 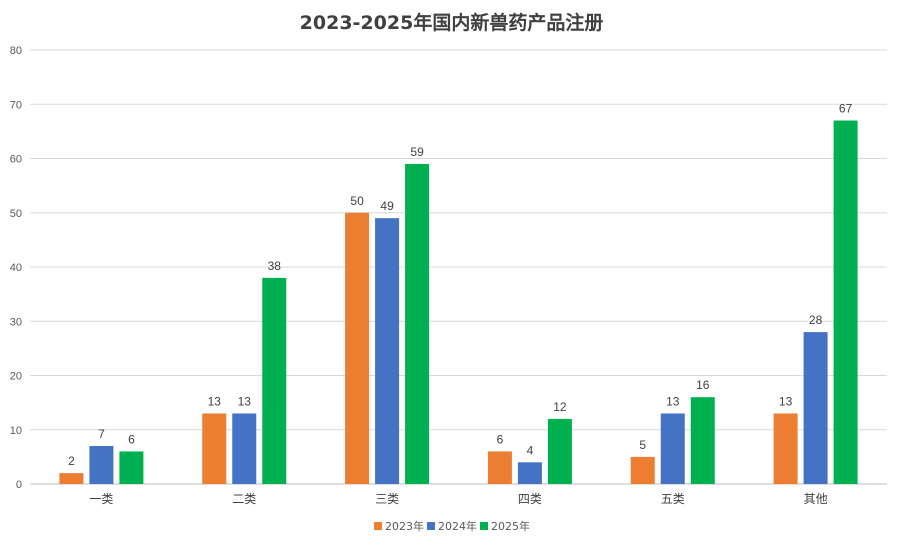 I want to click on data-label: 16, so click(x=703, y=385).